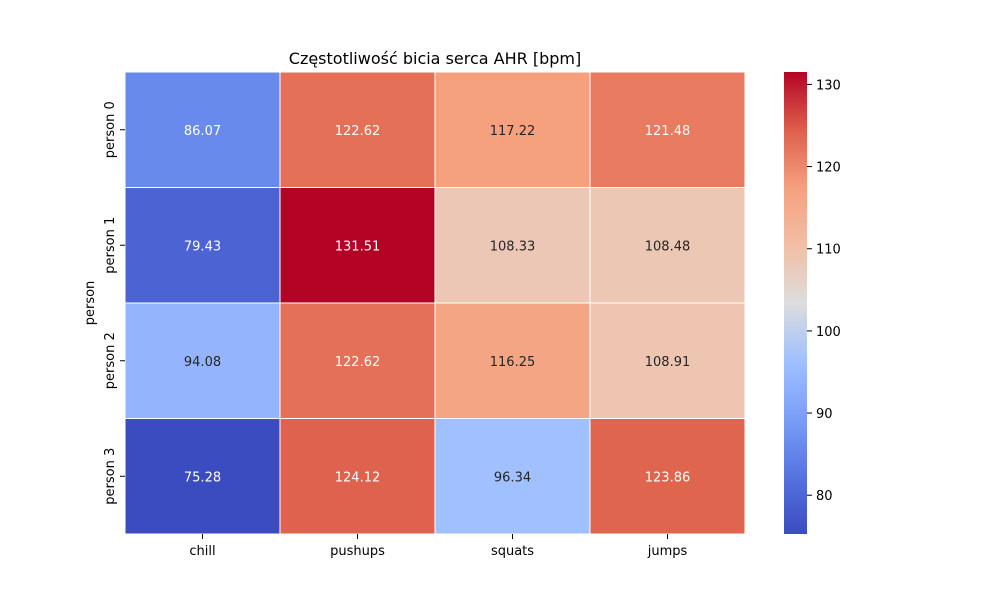 This screenshot has height=600, width=1000. What do you see at coordinates (828, 332) in the screenshot?
I see `colorbar-tick-label: 100` at bounding box center [828, 332].